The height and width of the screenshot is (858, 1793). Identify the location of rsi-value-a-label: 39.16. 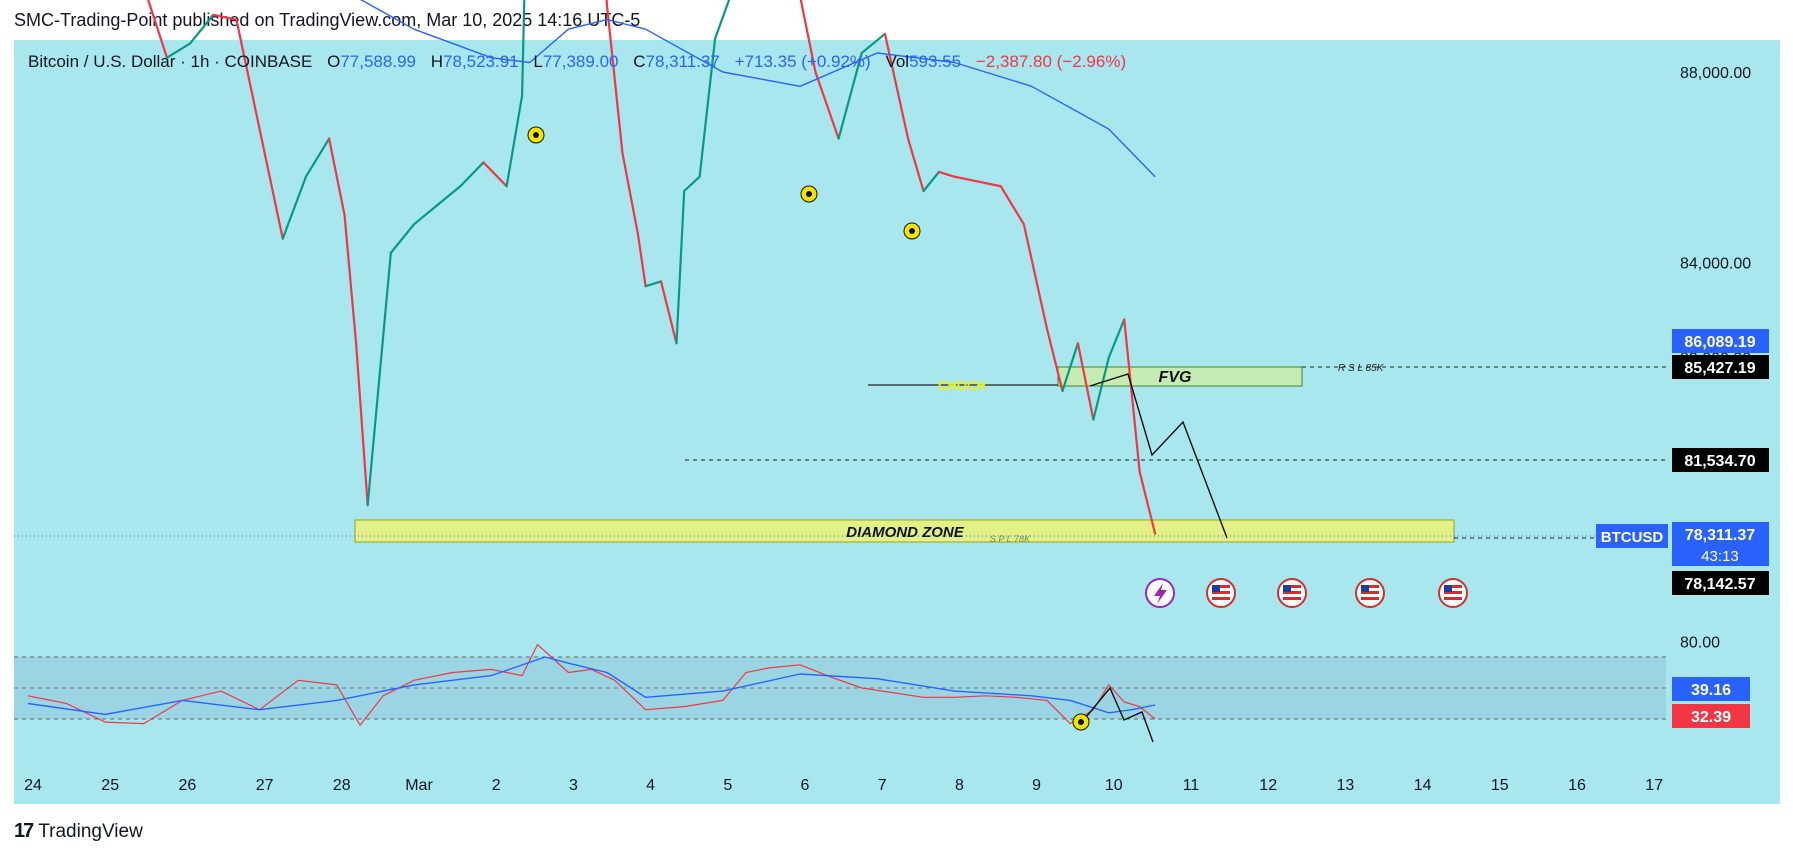
(1711, 690).